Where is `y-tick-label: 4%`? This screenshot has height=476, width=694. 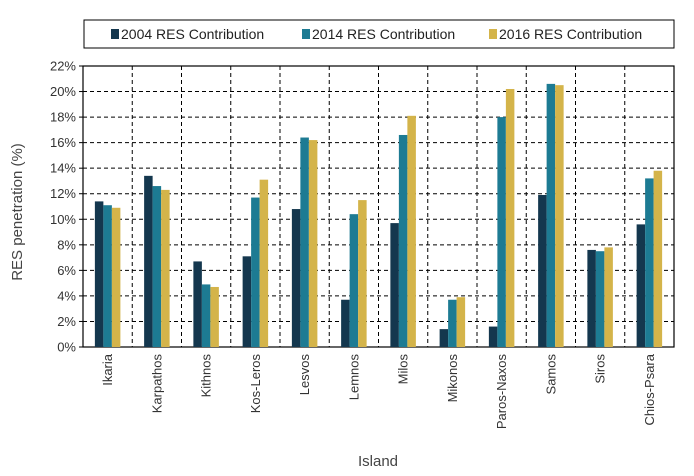
y-tick-label: 4% is located at coordinates (66, 295).